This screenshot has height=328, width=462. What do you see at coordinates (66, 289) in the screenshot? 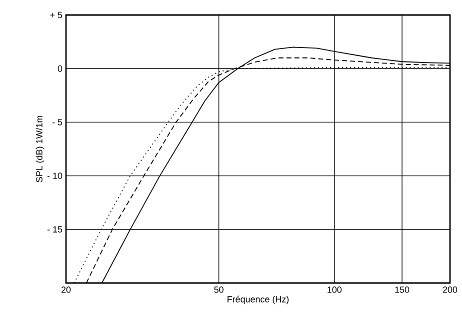
I see `x-tick-label: 20` at bounding box center [66, 289].